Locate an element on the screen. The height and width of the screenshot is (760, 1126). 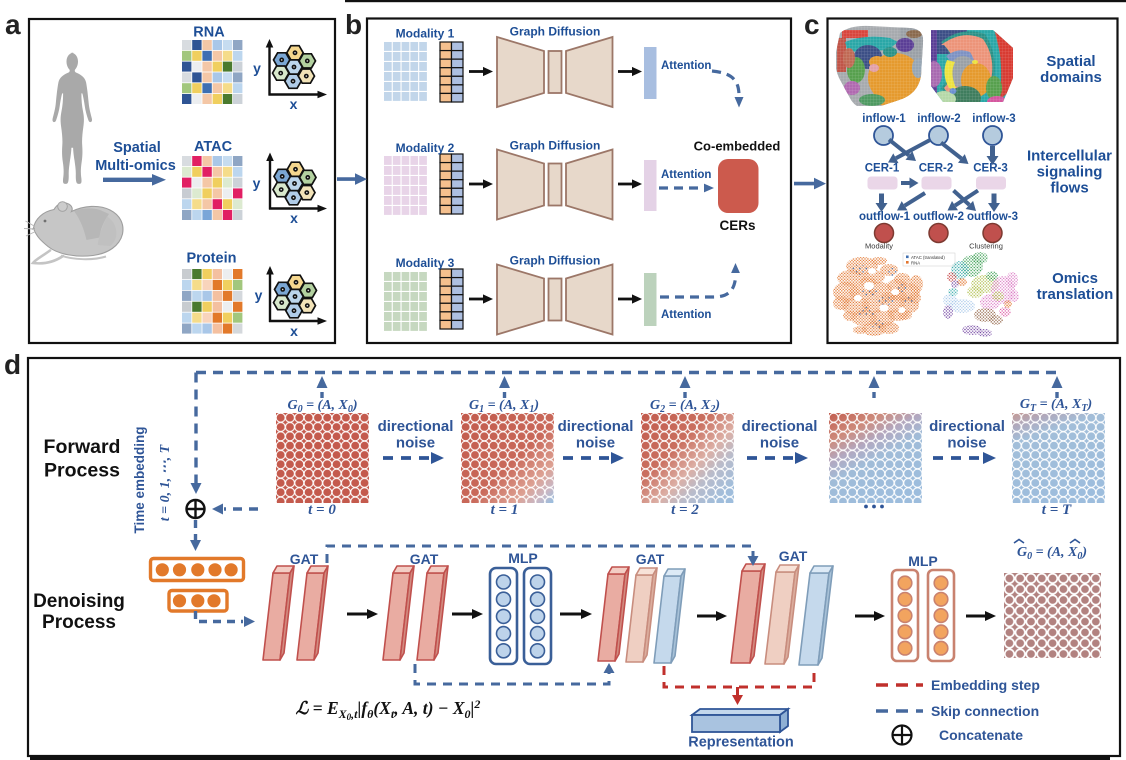
svg-text: CER-3 is located at coordinates (990, 168).